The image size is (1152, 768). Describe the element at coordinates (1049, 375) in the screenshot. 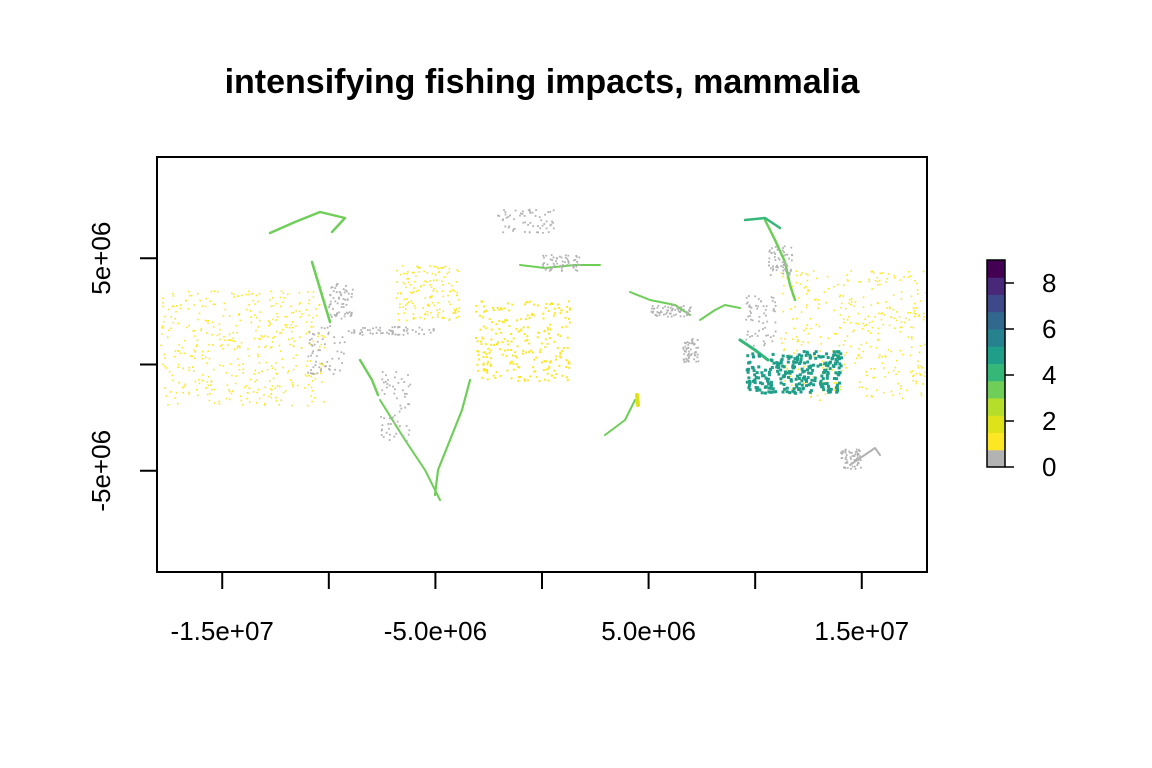

I see `legend-tick-label: 4` at that location.